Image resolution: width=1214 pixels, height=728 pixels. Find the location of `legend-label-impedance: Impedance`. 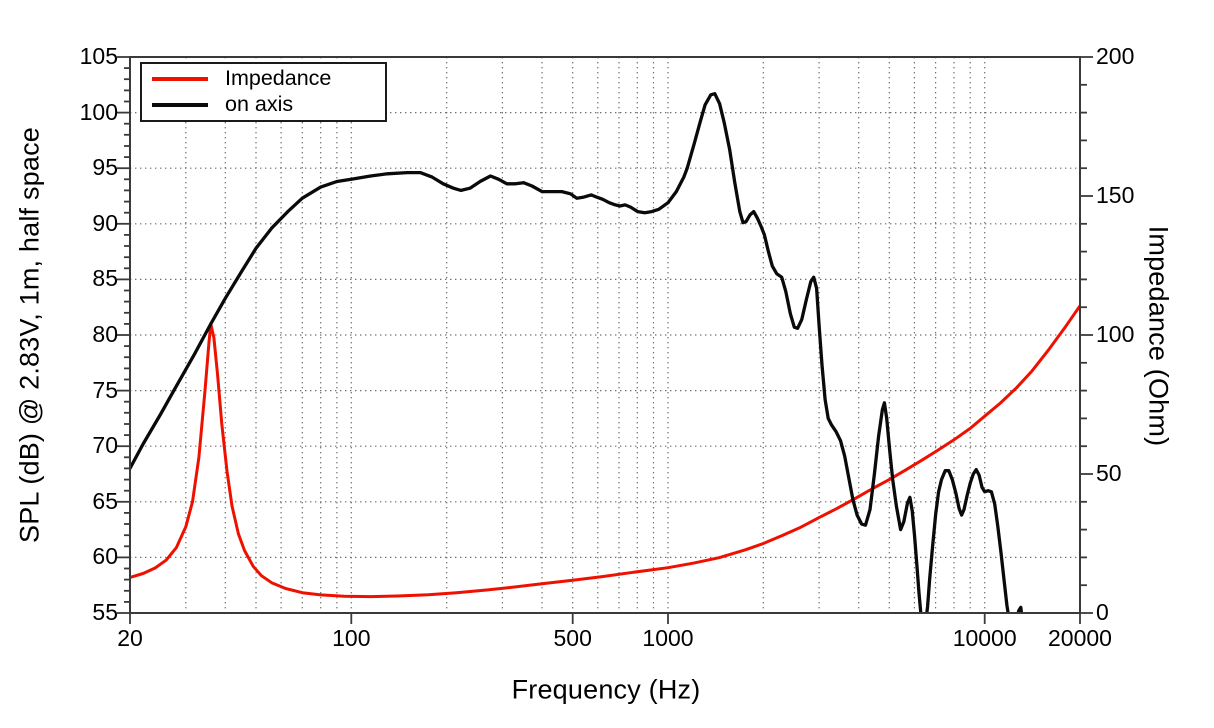

legend-label-impedance: Impedance is located at coordinates (278, 78).